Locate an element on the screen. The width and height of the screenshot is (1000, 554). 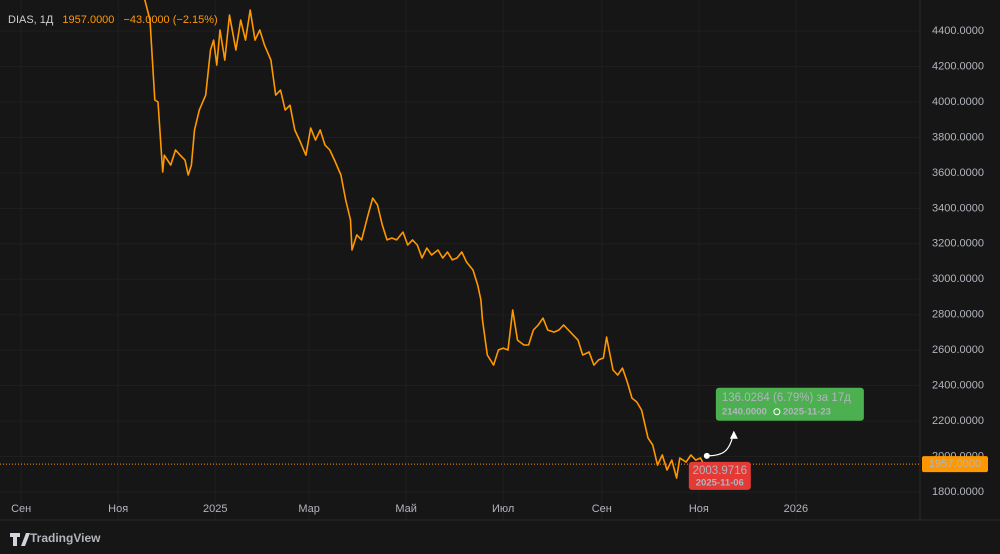
x-tick-label: Июл is located at coordinates (503, 509).